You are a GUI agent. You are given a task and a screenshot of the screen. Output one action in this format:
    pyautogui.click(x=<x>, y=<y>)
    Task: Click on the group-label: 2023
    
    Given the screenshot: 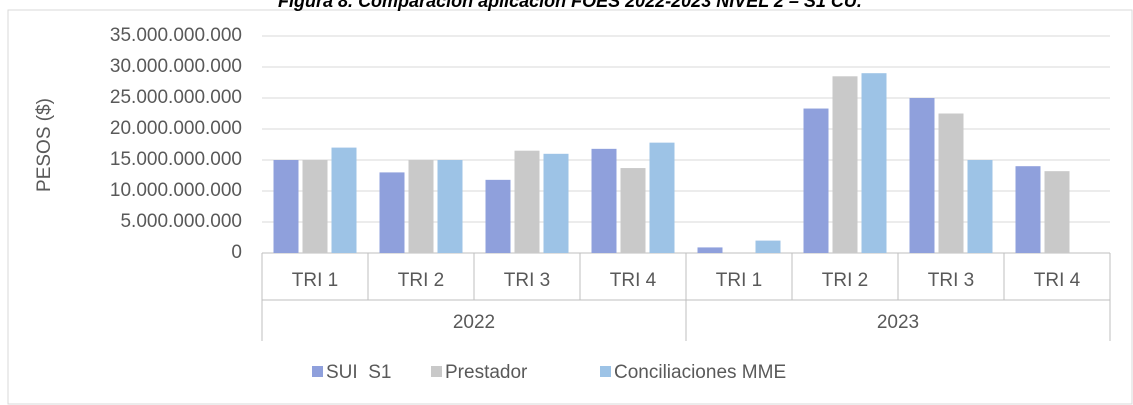 What is the action you would take?
    pyautogui.click(x=898, y=322)
    